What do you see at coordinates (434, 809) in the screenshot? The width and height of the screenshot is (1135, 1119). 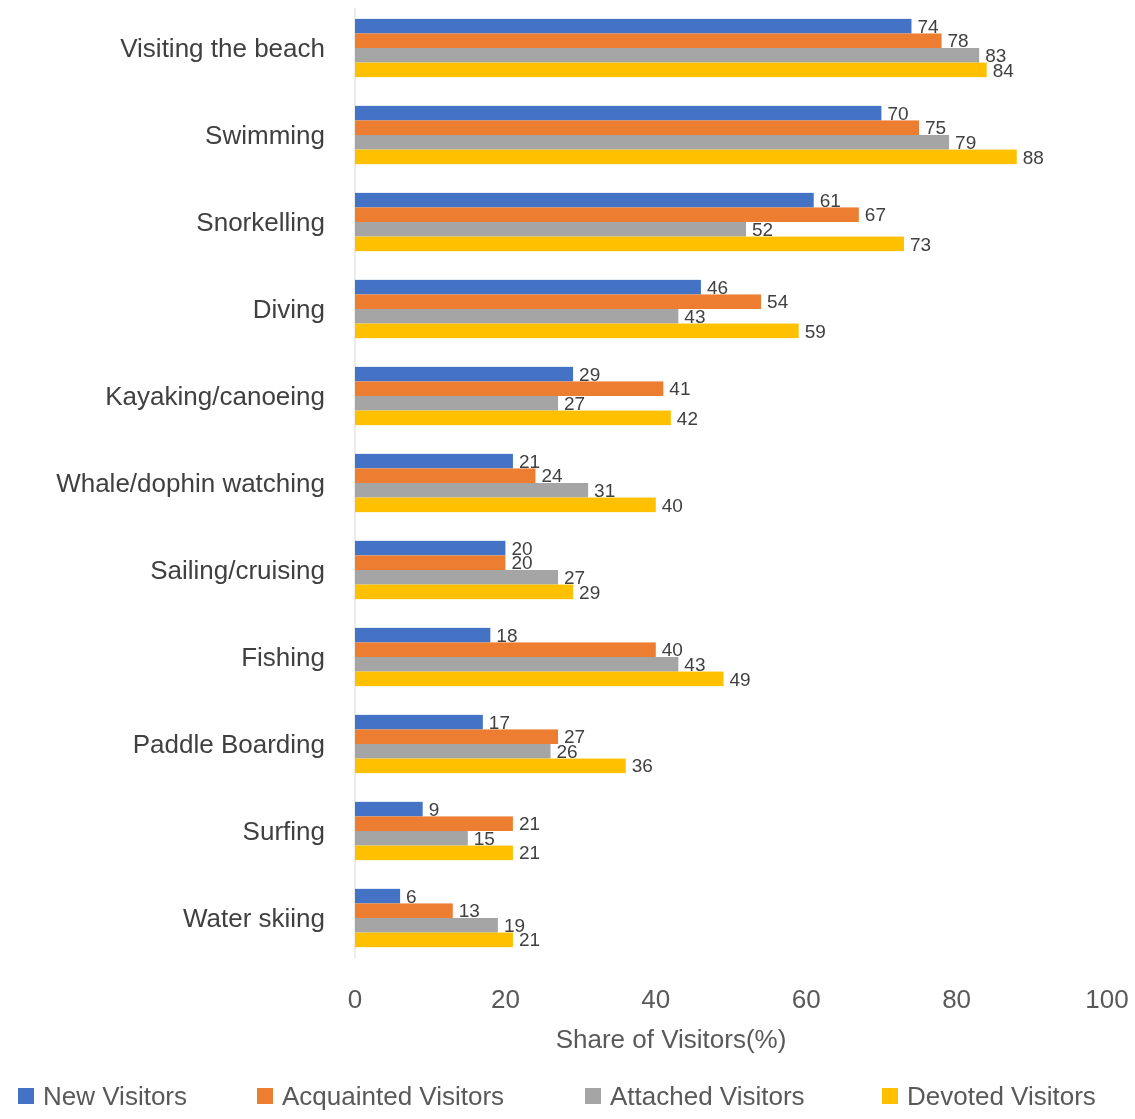 I see `data-label: 9` at bounding box center [434, 809].